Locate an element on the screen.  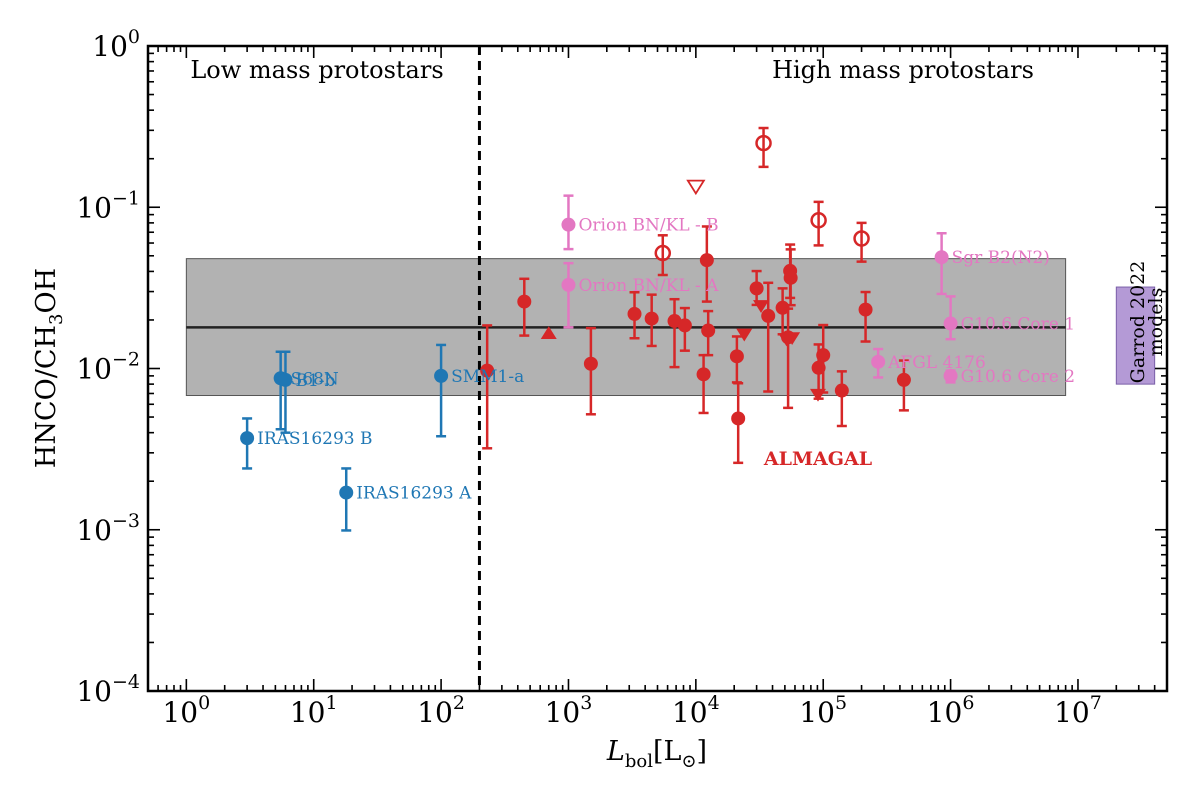
x-tick-label-4: 10⁴ is located at coordinates (696, 710).